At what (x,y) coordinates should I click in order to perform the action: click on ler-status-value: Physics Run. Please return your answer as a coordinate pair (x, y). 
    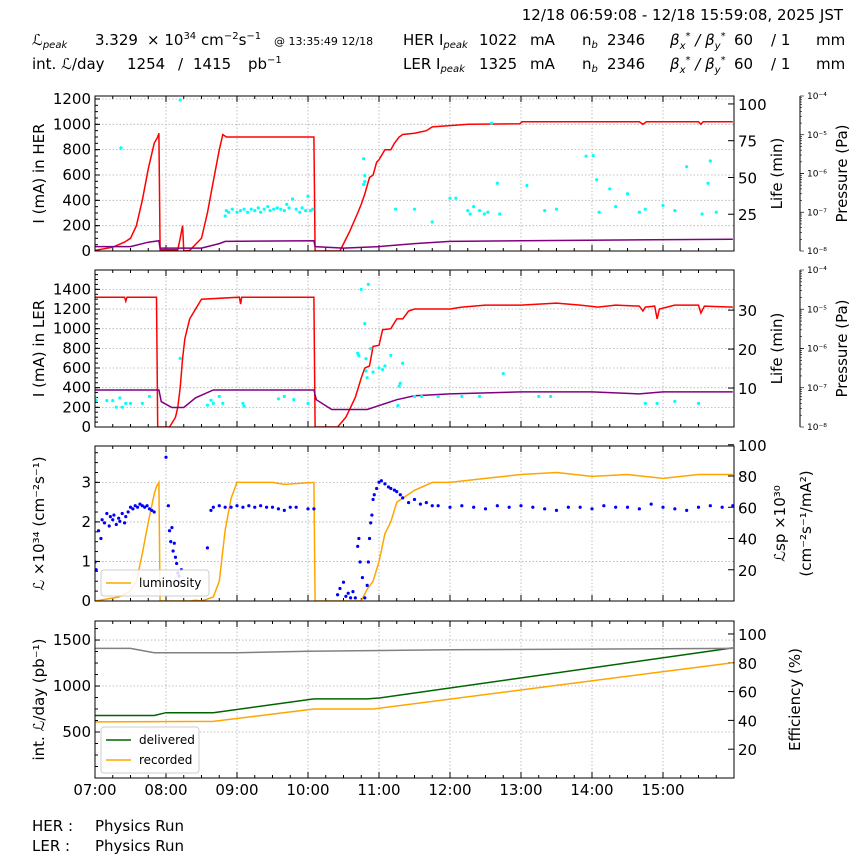
    Looking at the image, I should click on (139, 846).